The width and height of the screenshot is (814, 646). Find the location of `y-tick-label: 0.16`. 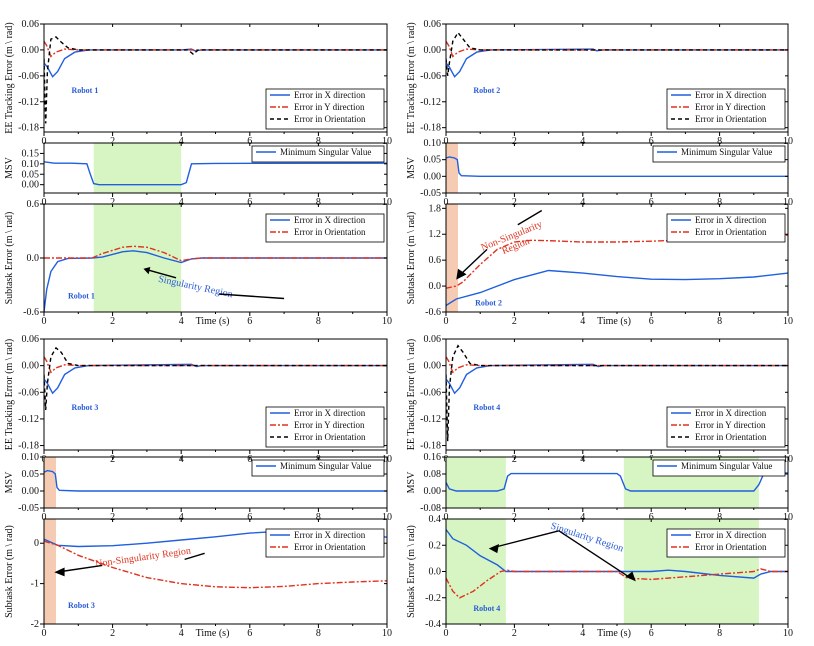

y-tick-label: 0.16 is located at coordinates (433, 457).